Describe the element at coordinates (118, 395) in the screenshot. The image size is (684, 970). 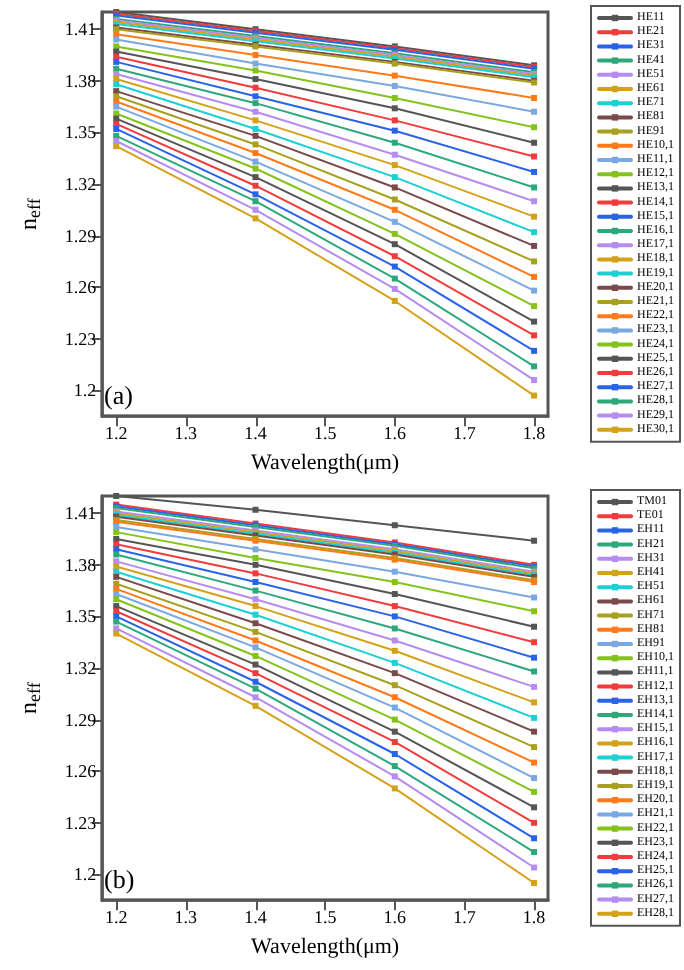
I see `annotation: (a)` at that location.